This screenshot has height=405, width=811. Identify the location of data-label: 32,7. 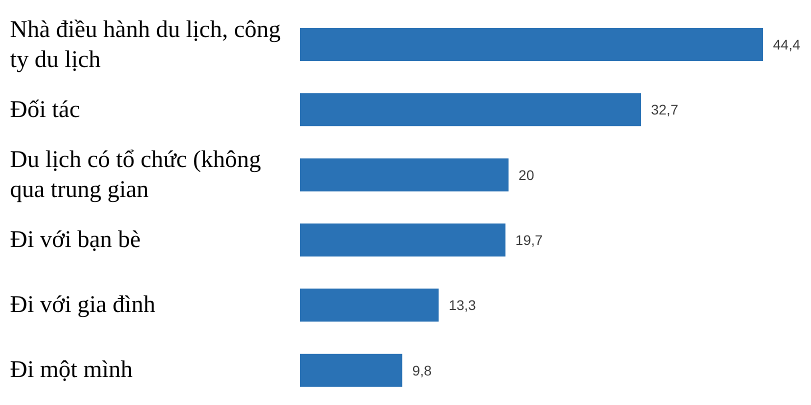
(664, 110).